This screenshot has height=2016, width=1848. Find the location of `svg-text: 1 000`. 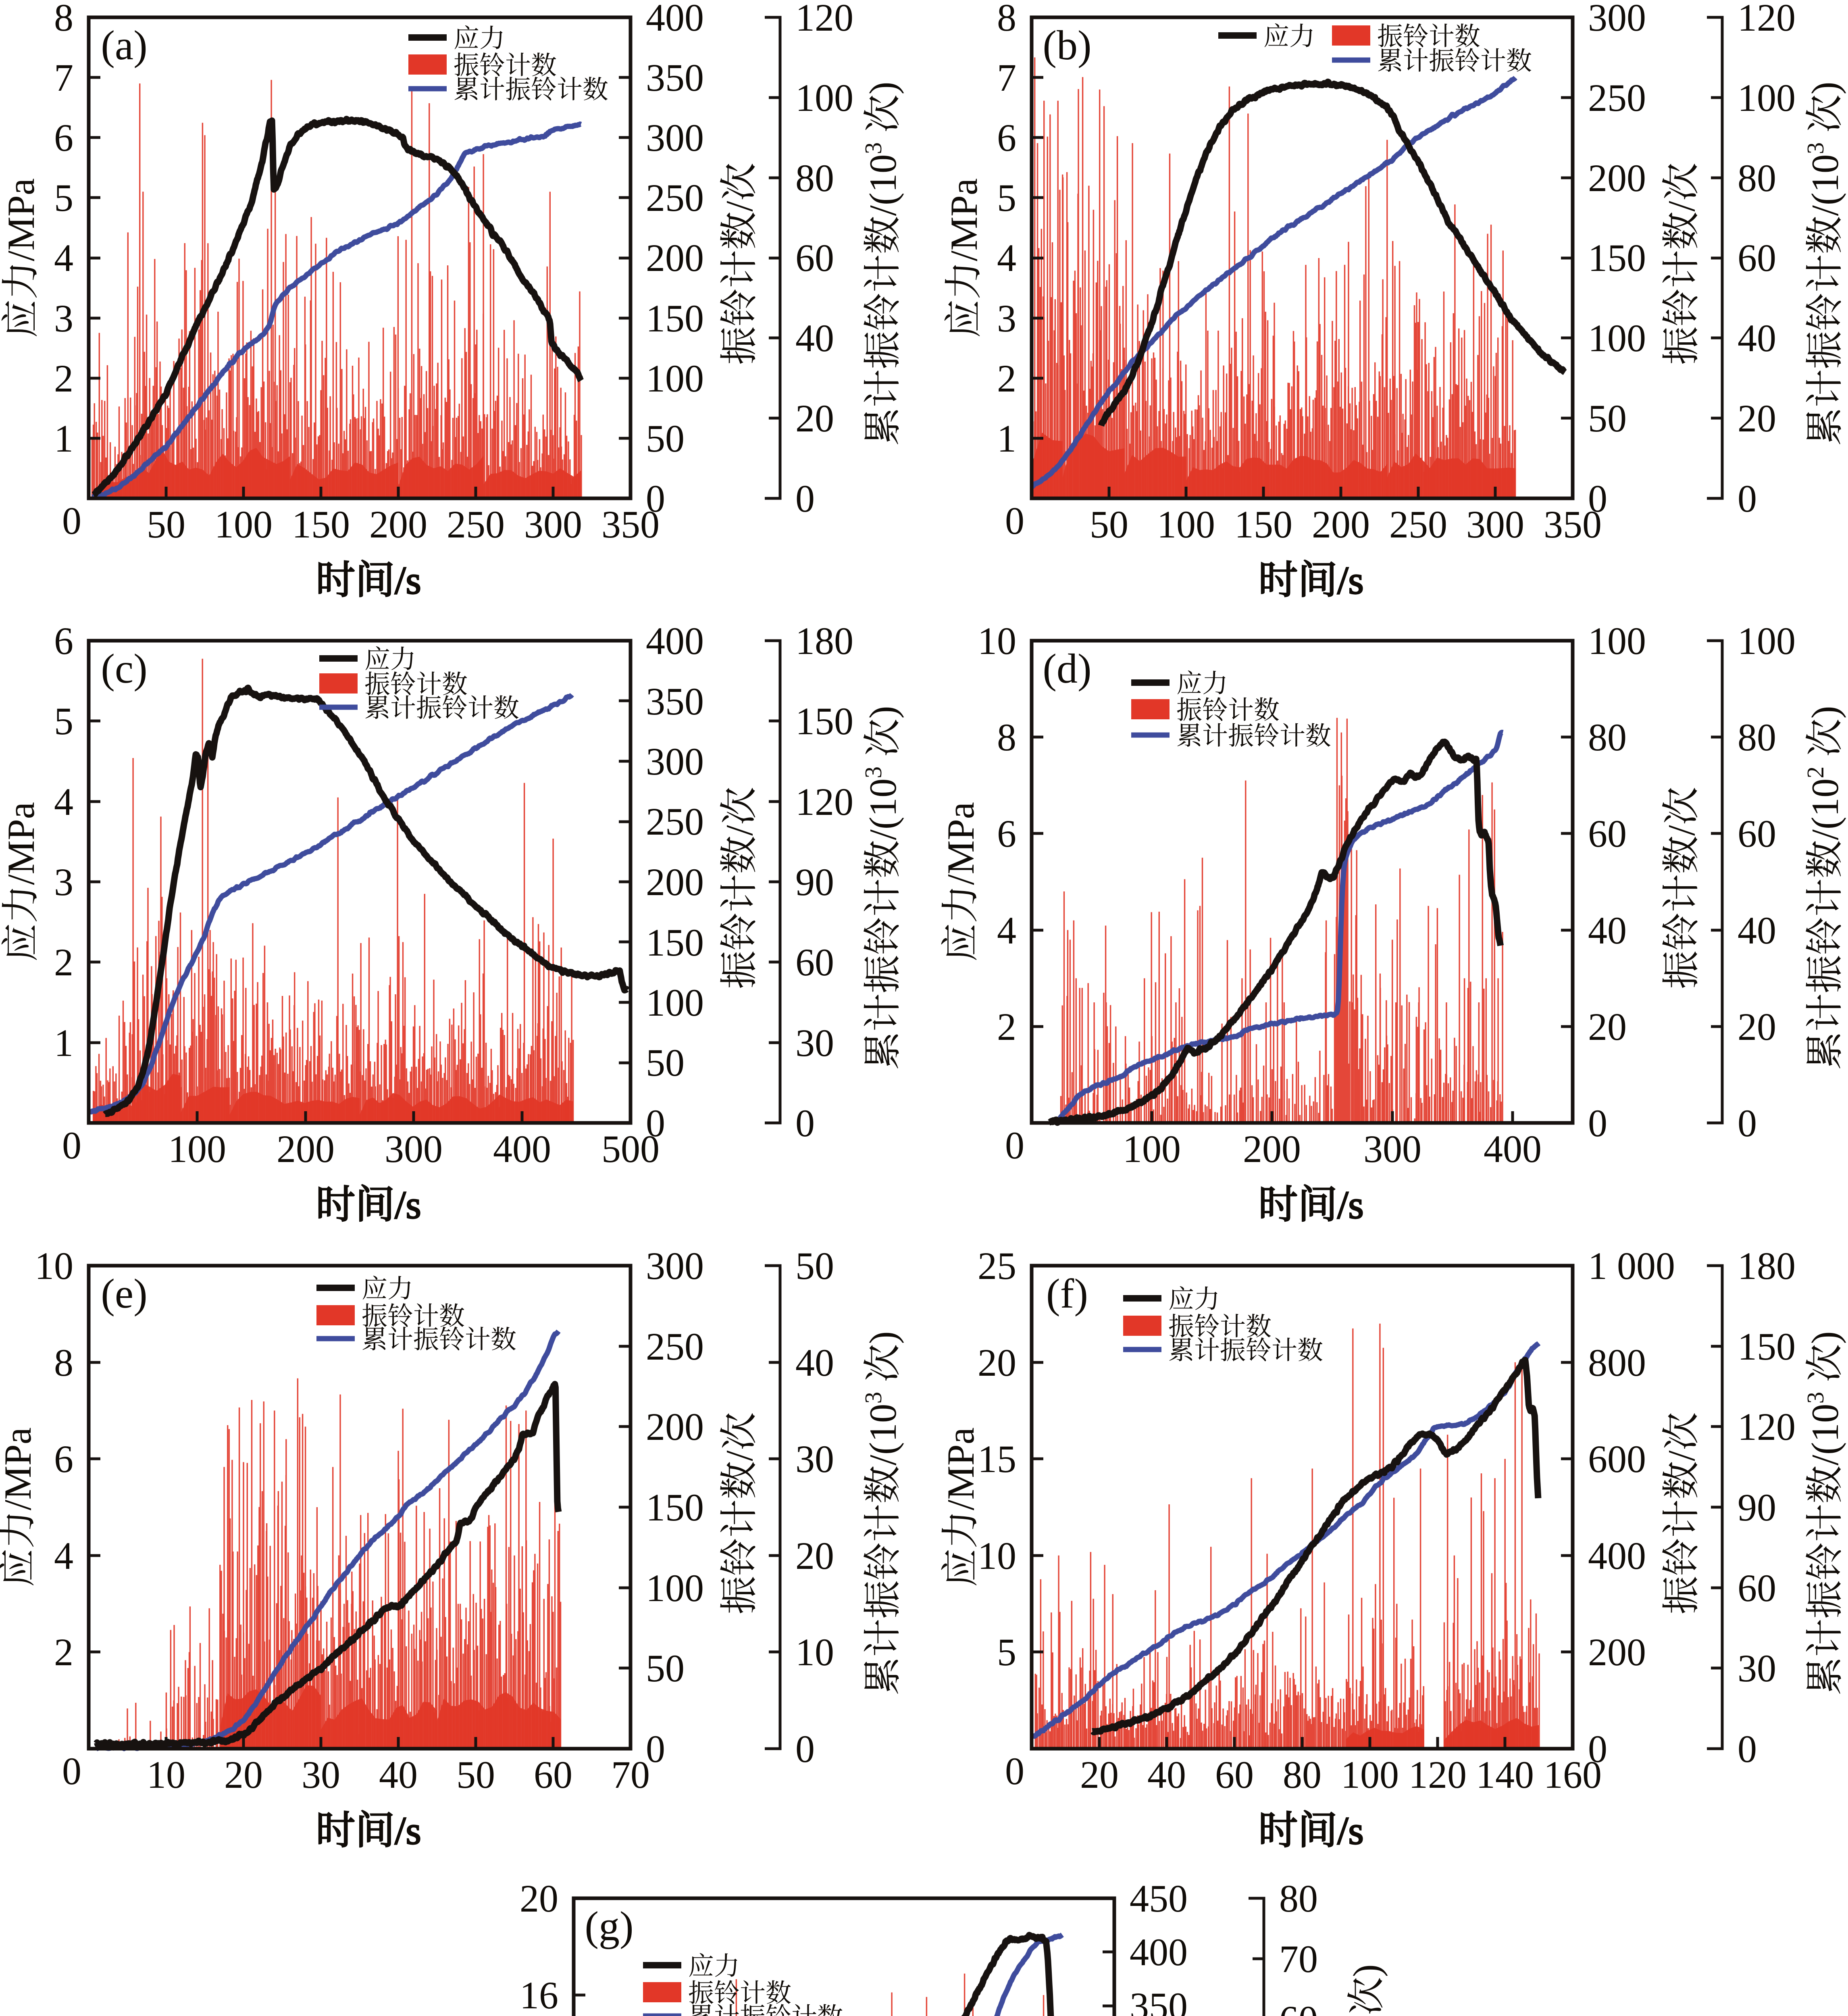

svg-text: 1 000 is located at coordinates (1631, 1265).